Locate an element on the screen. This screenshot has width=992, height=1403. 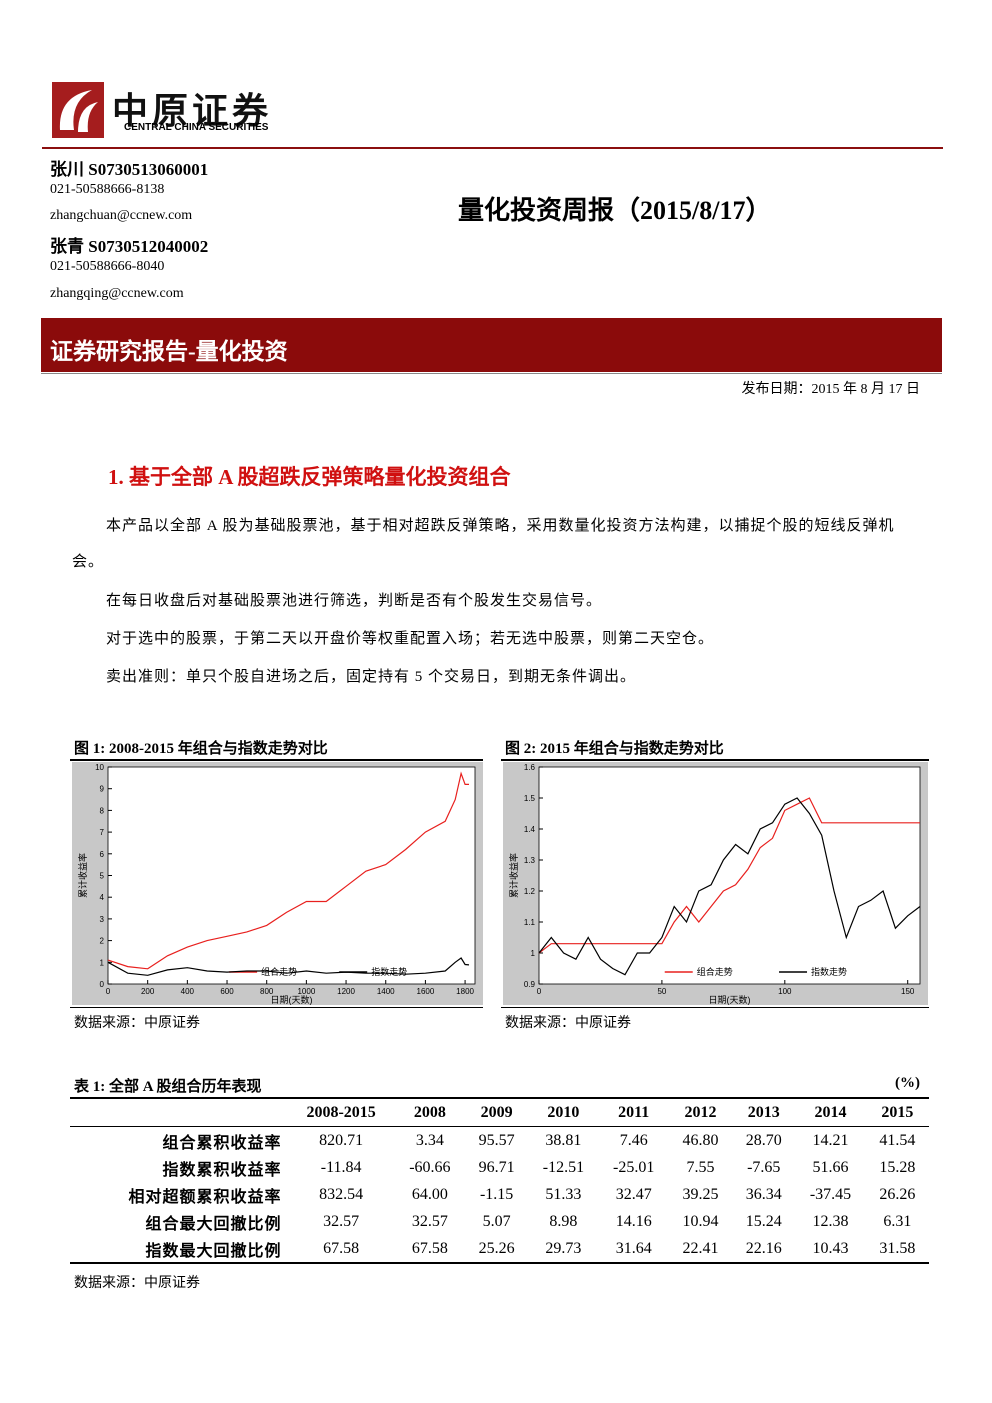
y-tick-label: 6 is located at coordinates (102, 854).